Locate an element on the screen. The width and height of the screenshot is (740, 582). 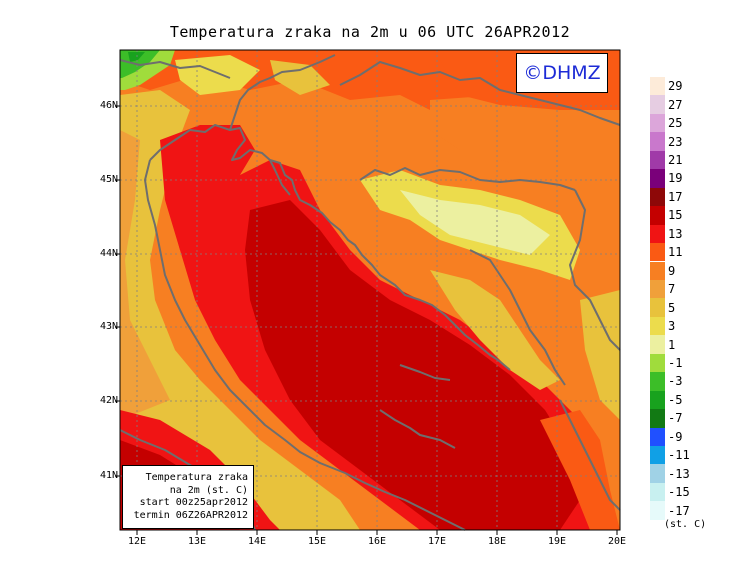
lon-label-14e: 14E is located at coordinates (257, 541).